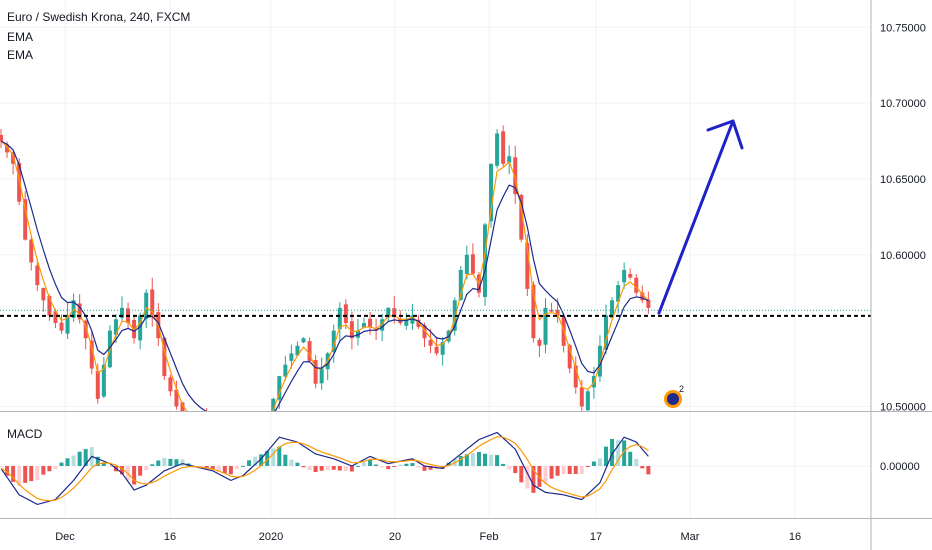  Describe the element at coordinates (681, 389) in the screenshot. I see `event-icon-count: 2` at that location.